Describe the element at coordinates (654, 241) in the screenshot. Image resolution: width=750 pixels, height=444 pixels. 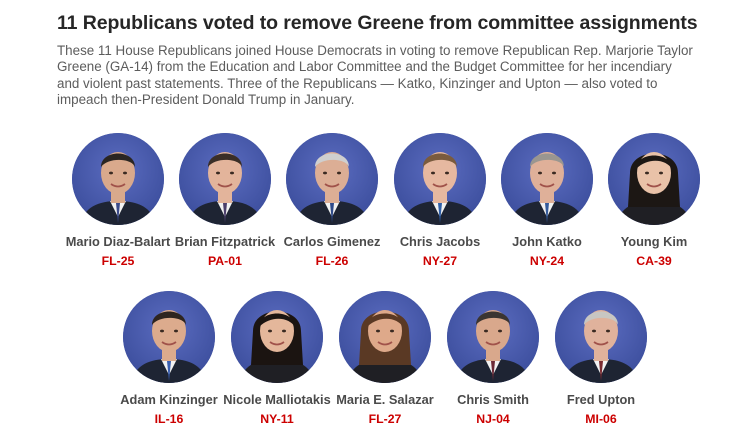
I see `member-name: Young Kim` at that location.